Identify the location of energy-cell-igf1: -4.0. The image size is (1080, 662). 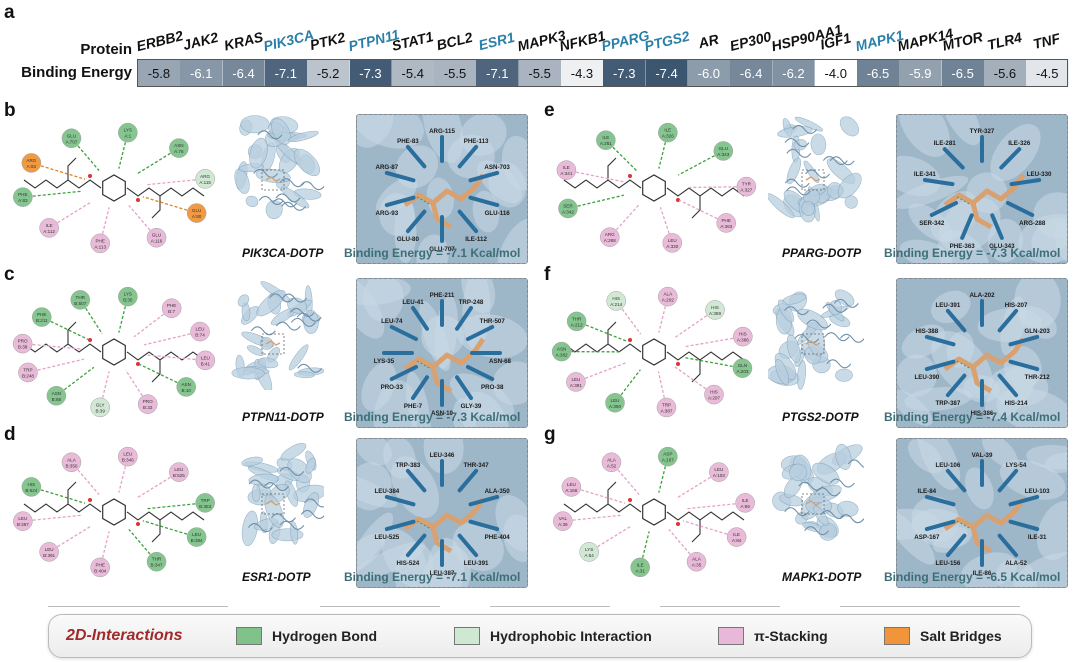
(836, 73).